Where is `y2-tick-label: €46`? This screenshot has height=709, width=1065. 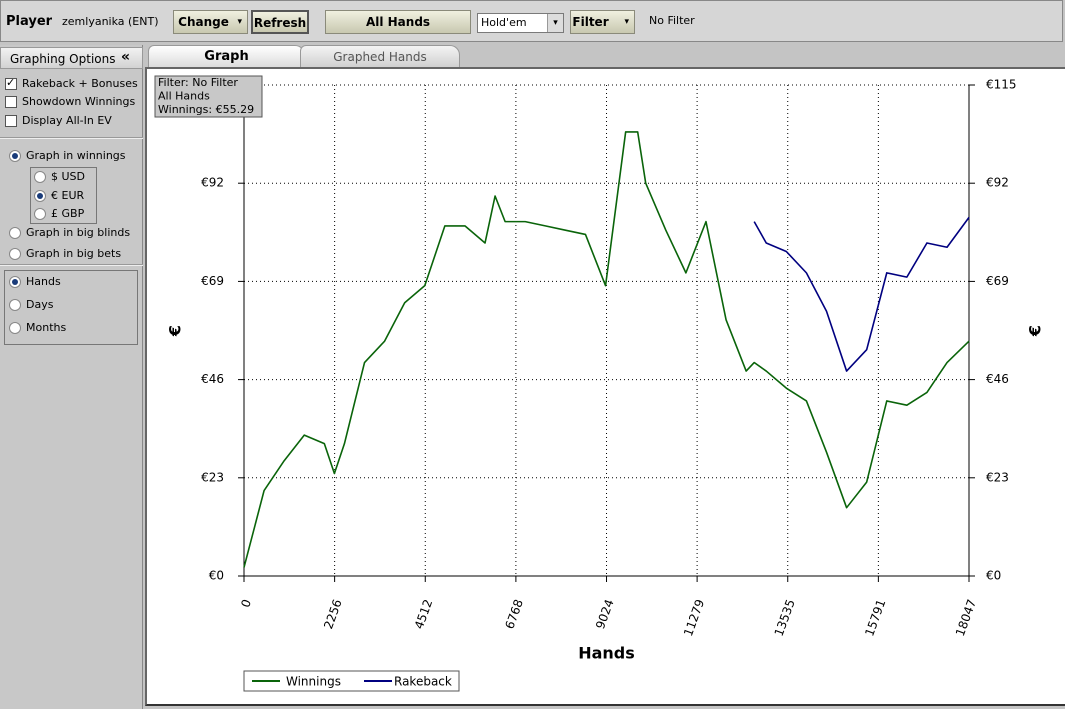 y2-tick-label: €46 is located at coordinates (997, 379).